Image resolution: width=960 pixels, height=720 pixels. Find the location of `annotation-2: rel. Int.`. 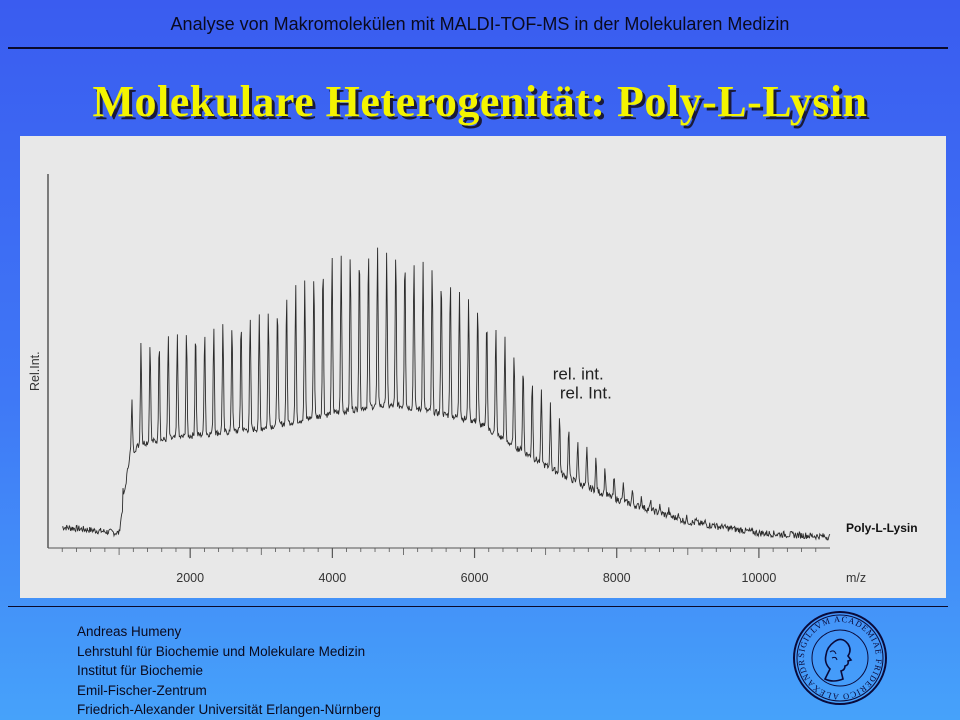

annotation-2: rel. Int. is located at coordinates (586, 392).